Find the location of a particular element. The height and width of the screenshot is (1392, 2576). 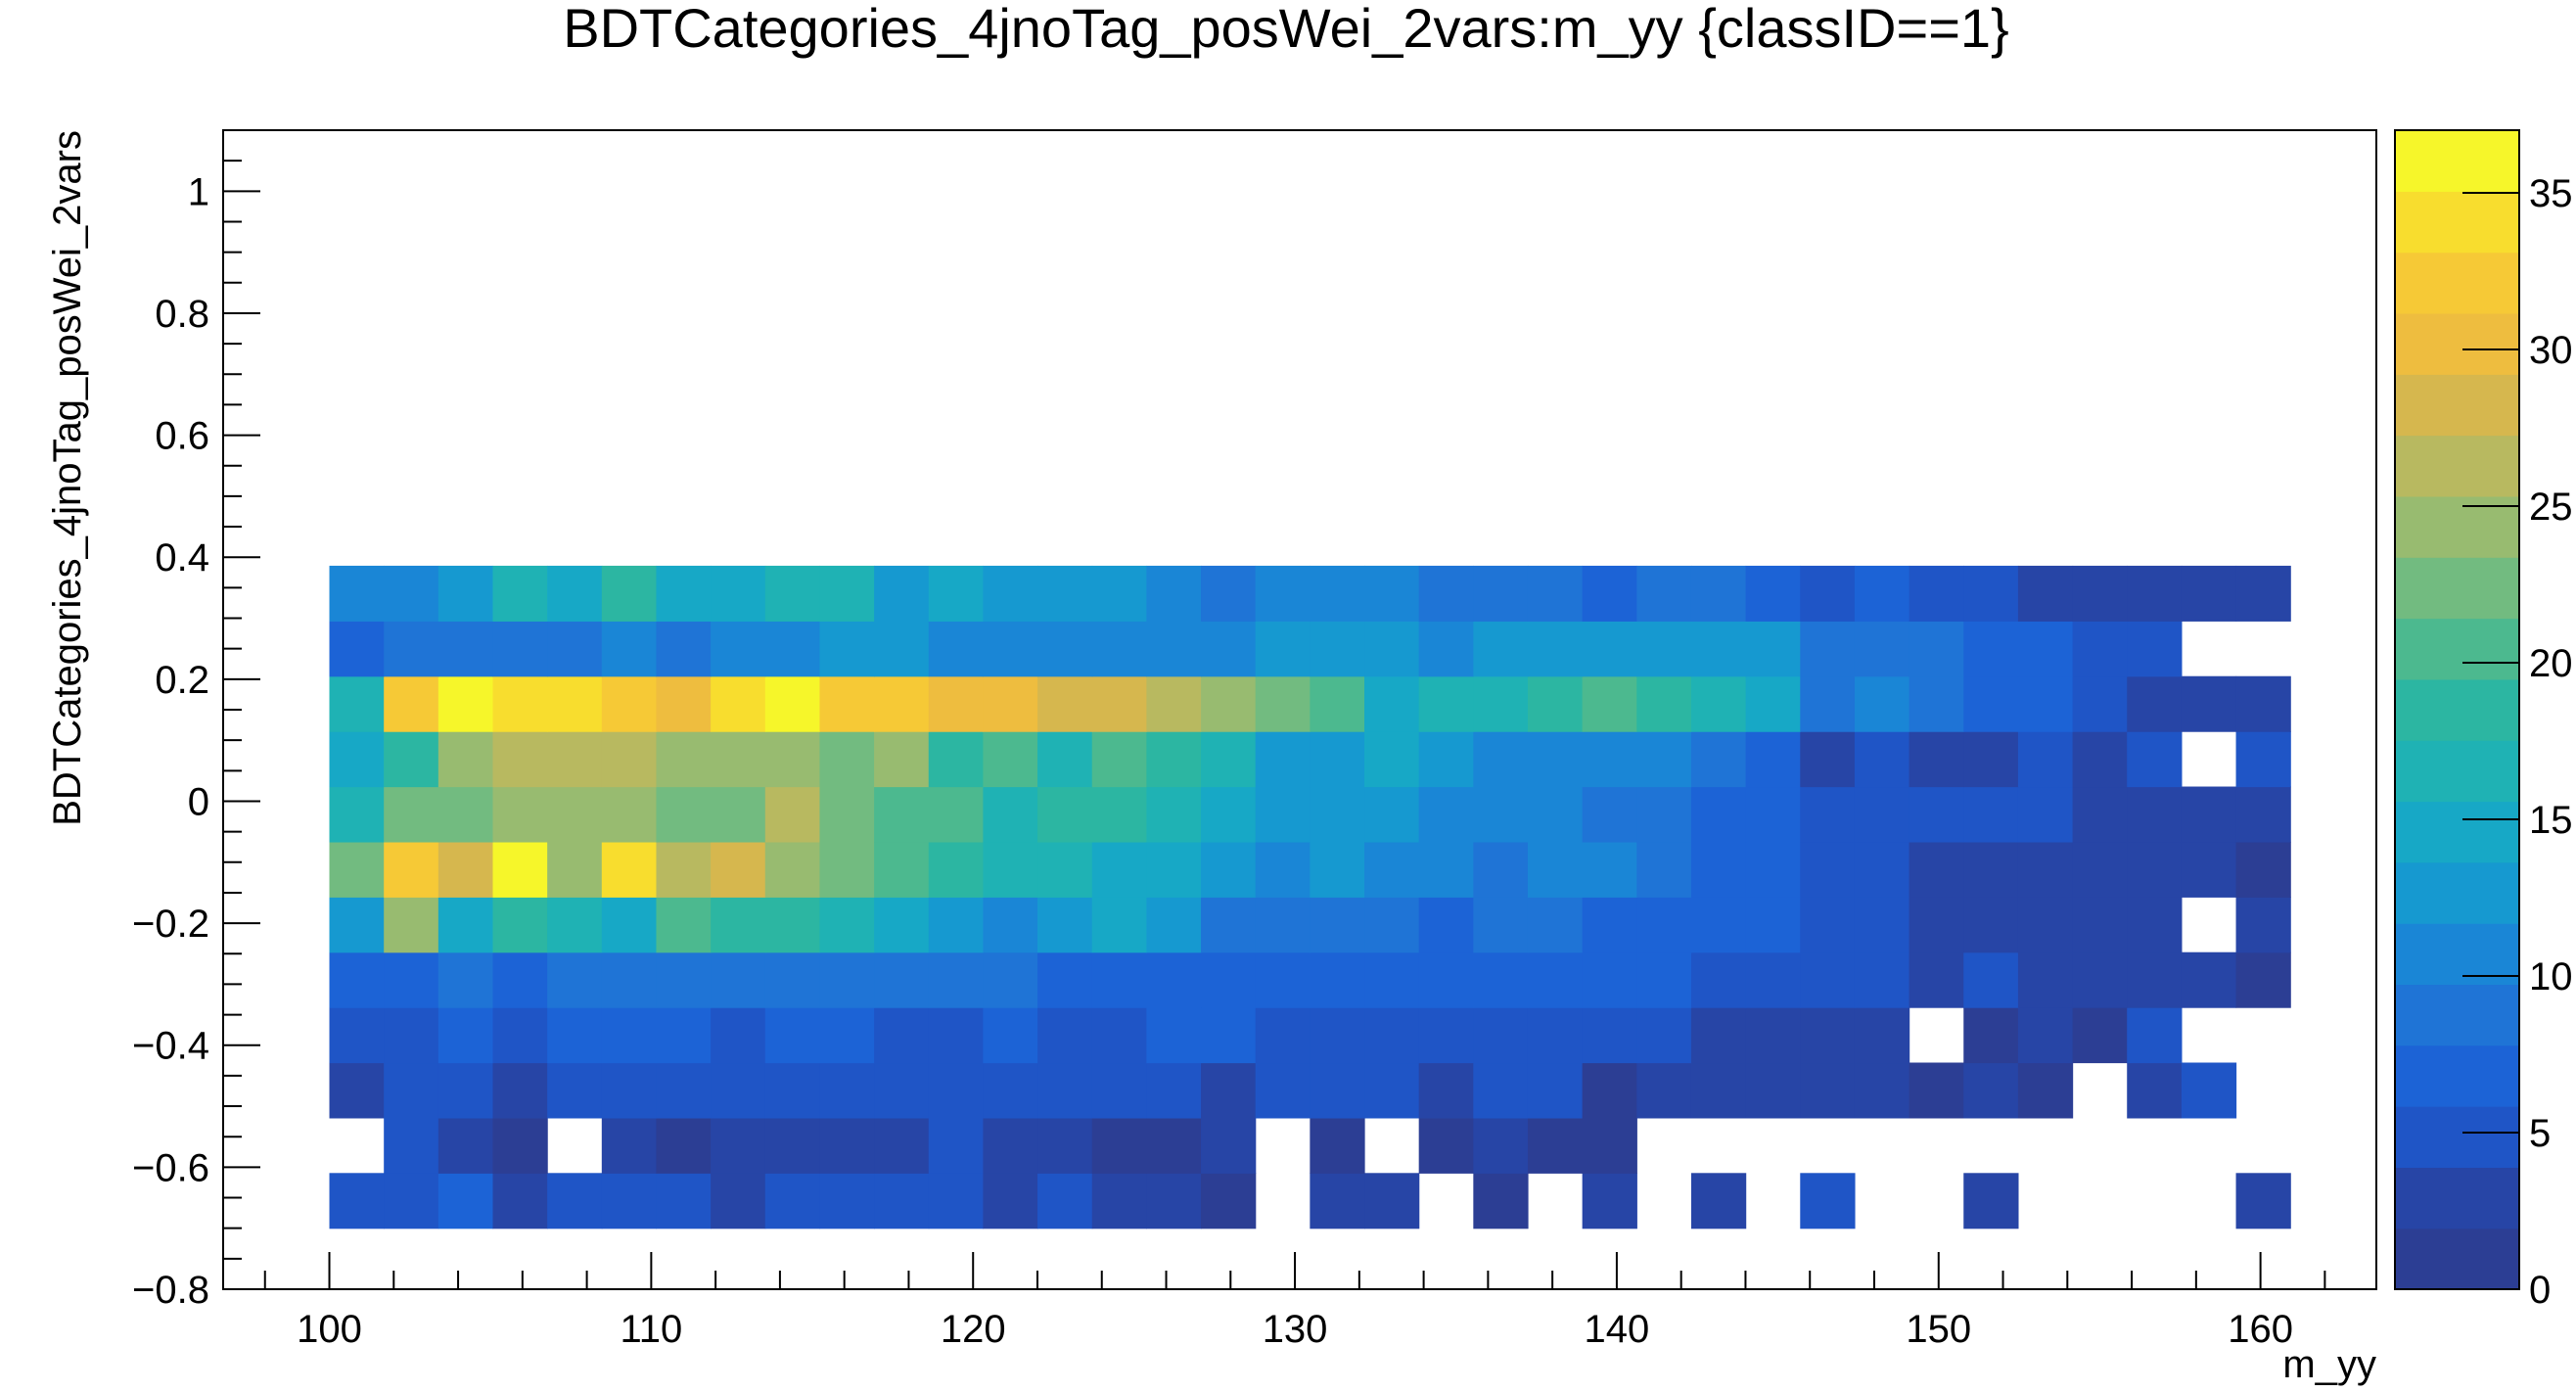

y-tick-label: 0.2 is located at coordinates (182, 680).